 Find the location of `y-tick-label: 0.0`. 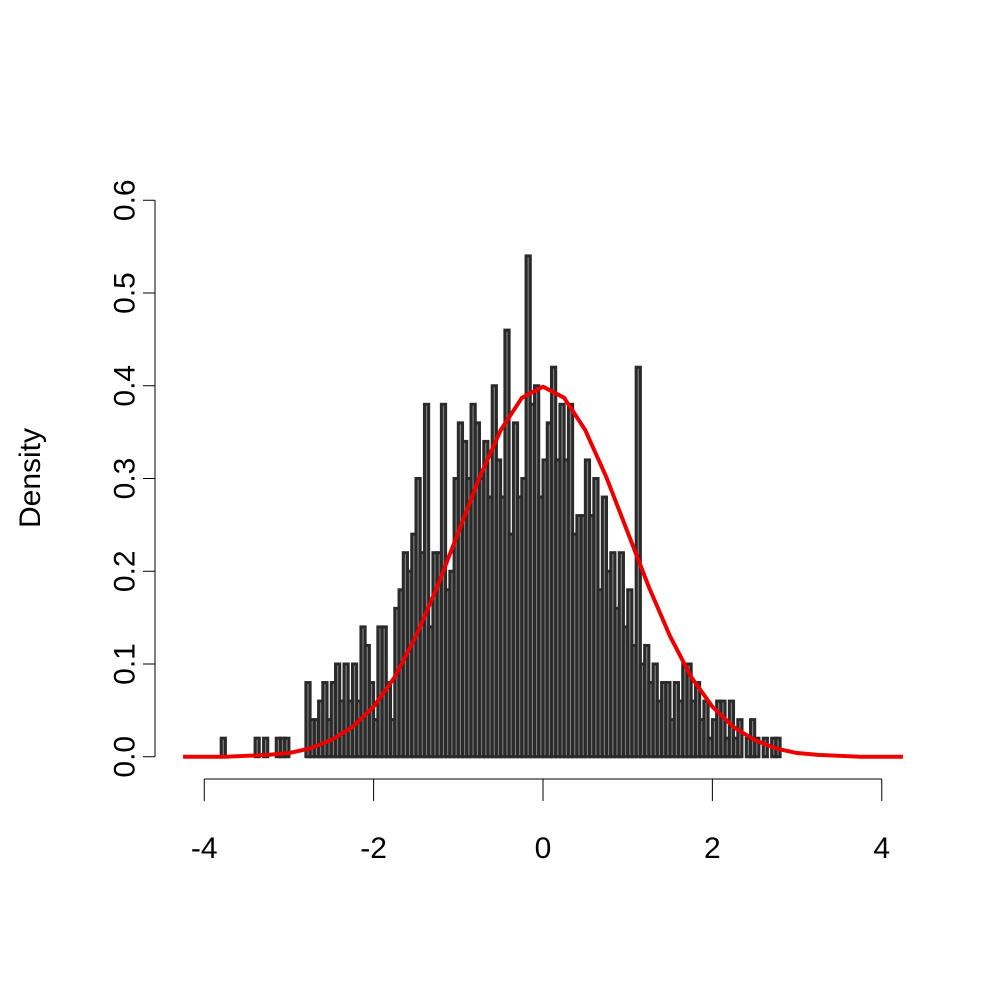

y-tick-label: 0.0 is located at coordinates (125, 757).